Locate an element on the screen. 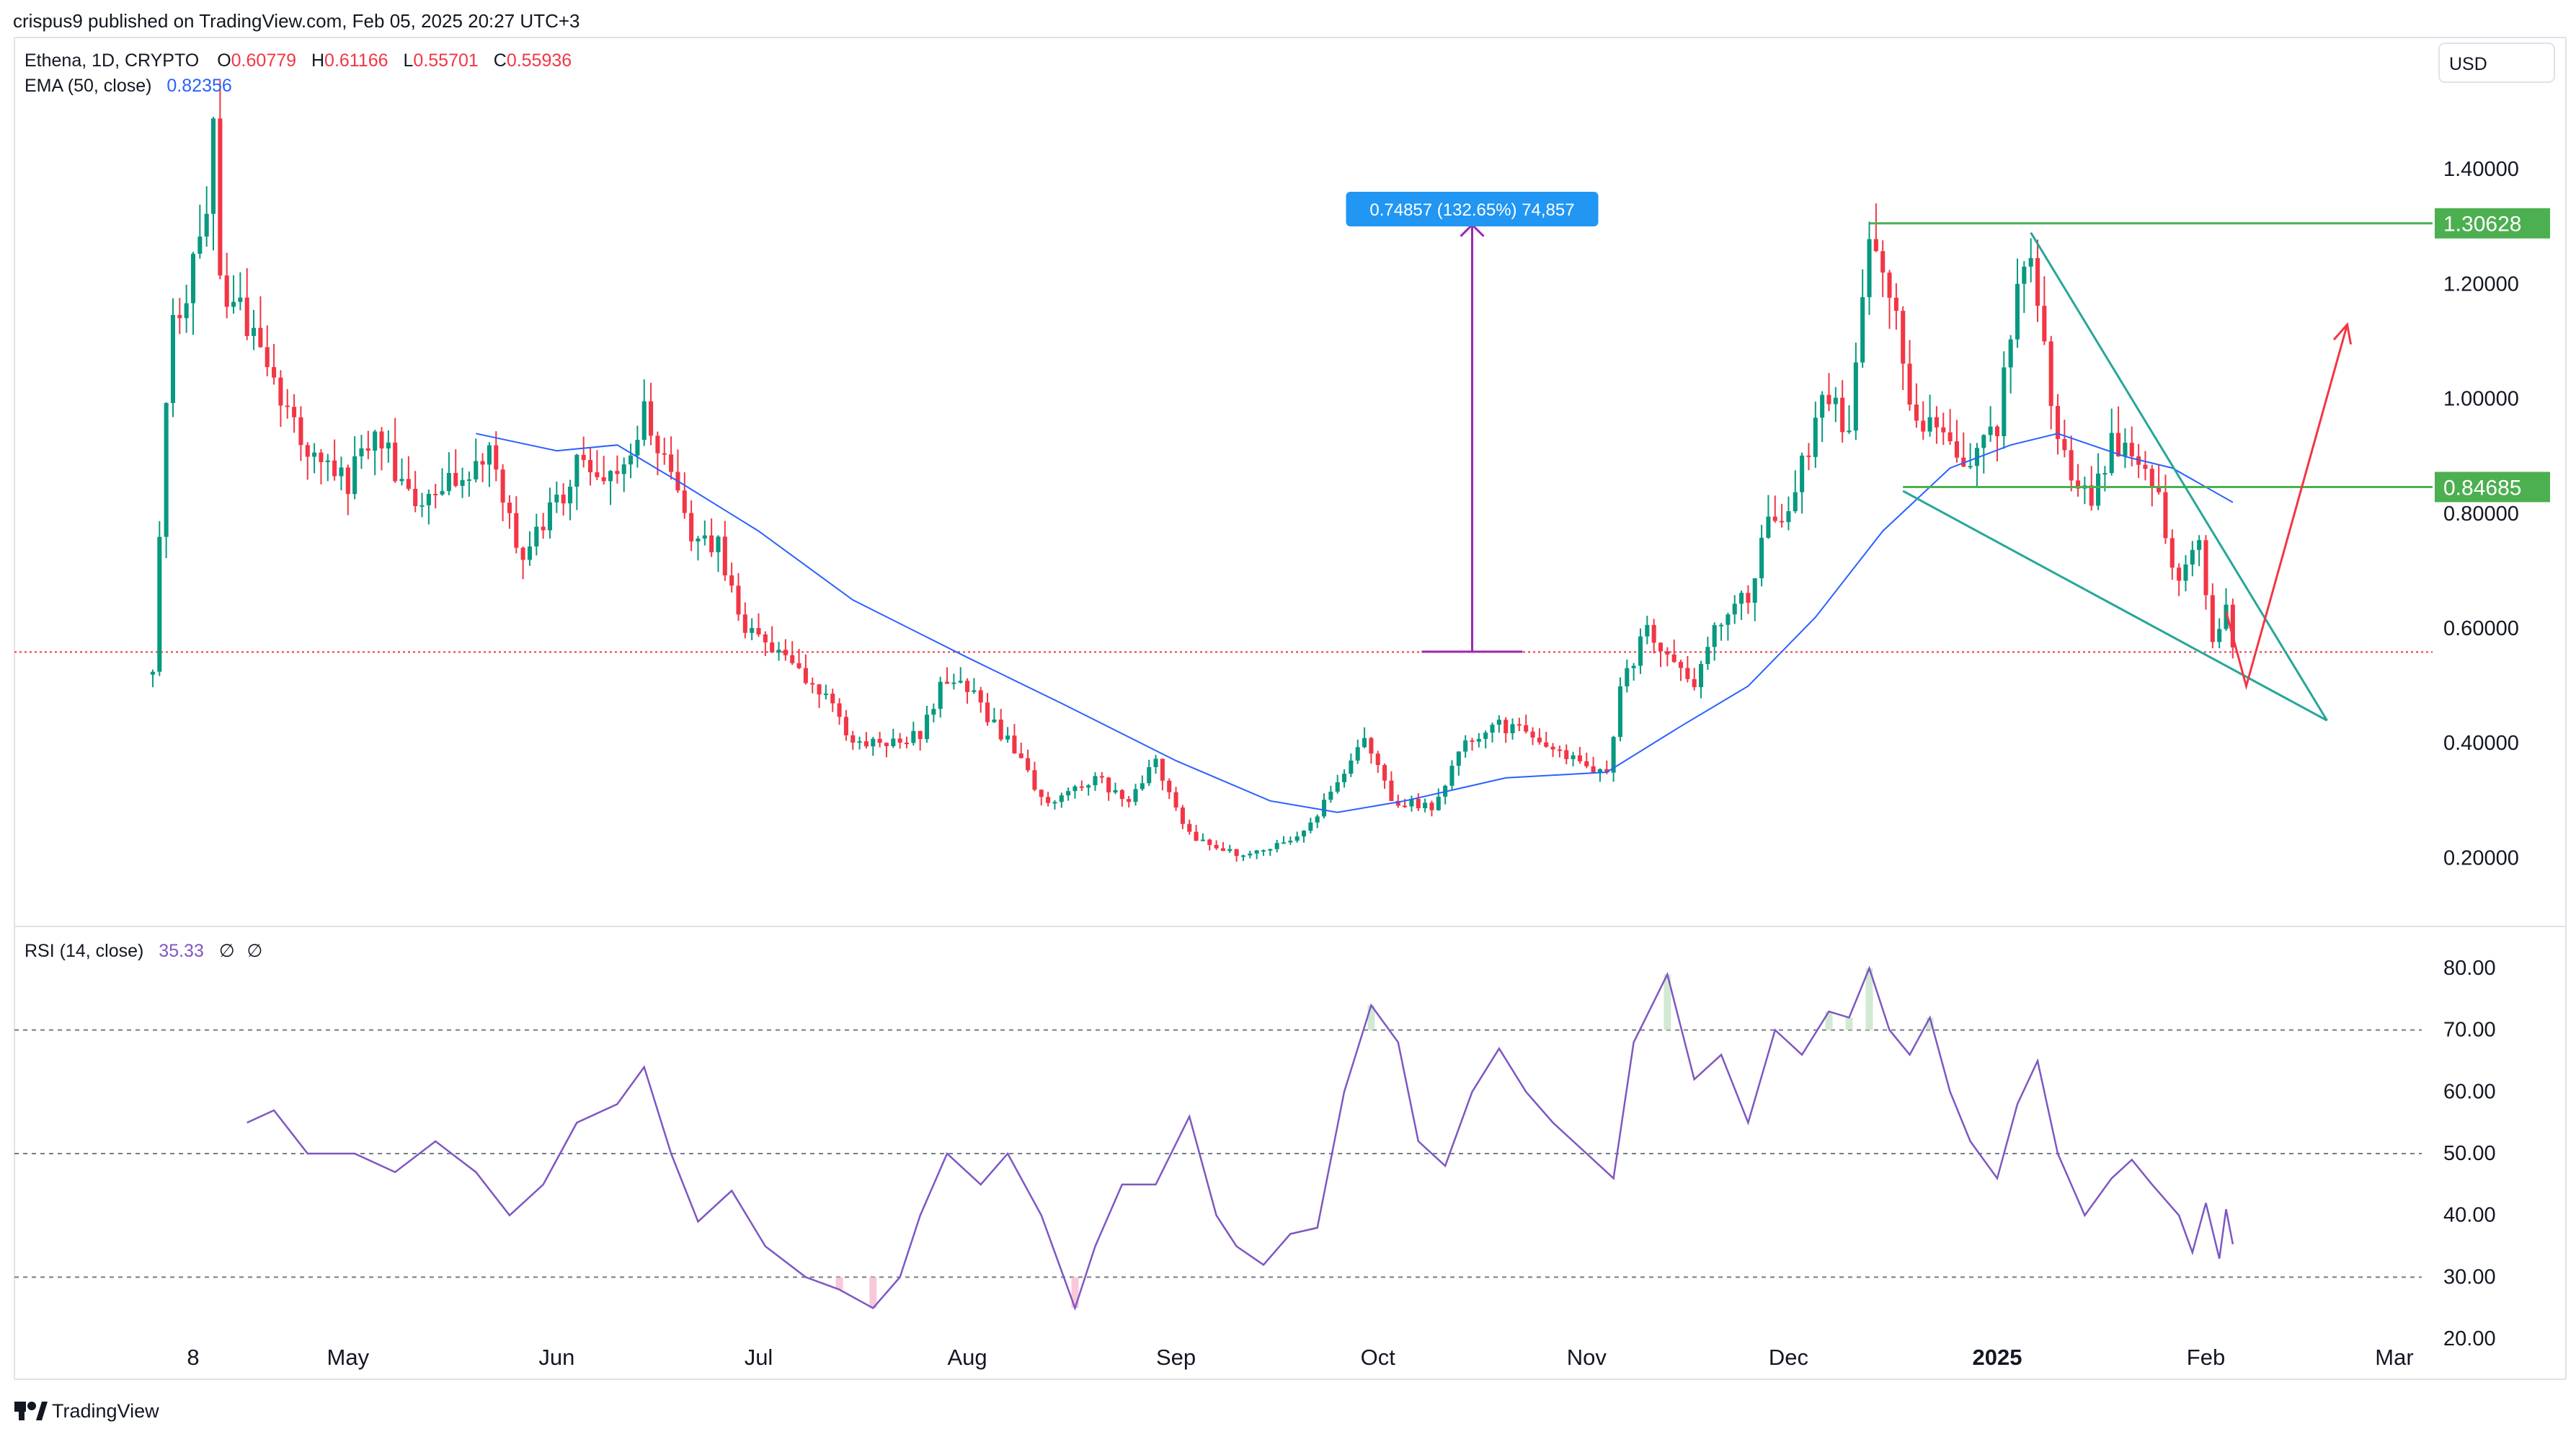  rsi-legend: RSI (14, close) 35.33 ∅ ∅ is located at coordinates (143, 951).